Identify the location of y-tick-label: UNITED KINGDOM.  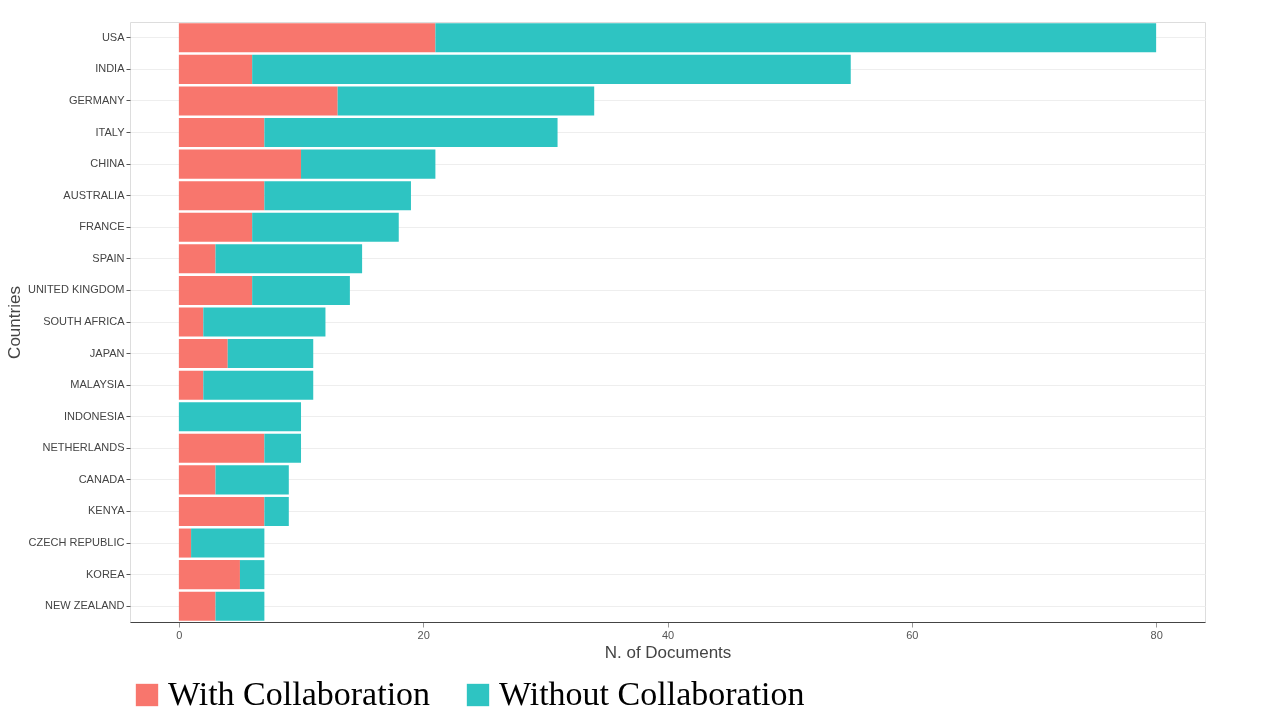
(76, 289).